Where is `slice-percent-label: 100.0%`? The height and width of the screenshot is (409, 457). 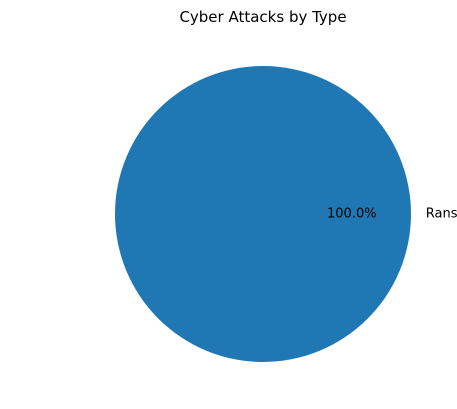 slice-percent-label: 100.0% is located at coordinates (352, 214).